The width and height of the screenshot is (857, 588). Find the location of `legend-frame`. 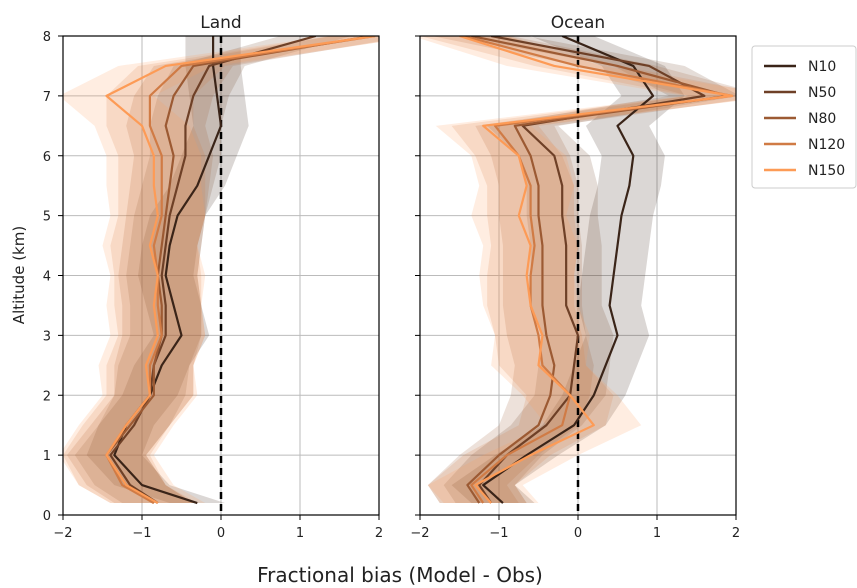

legend-frame is located at coordinates (804, 117).